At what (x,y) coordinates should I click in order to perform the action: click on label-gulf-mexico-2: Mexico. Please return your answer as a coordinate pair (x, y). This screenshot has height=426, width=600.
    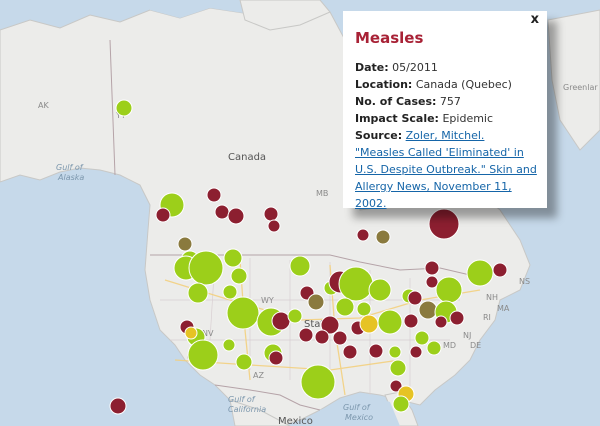
    Looking at the image, I should click on (359, 417).